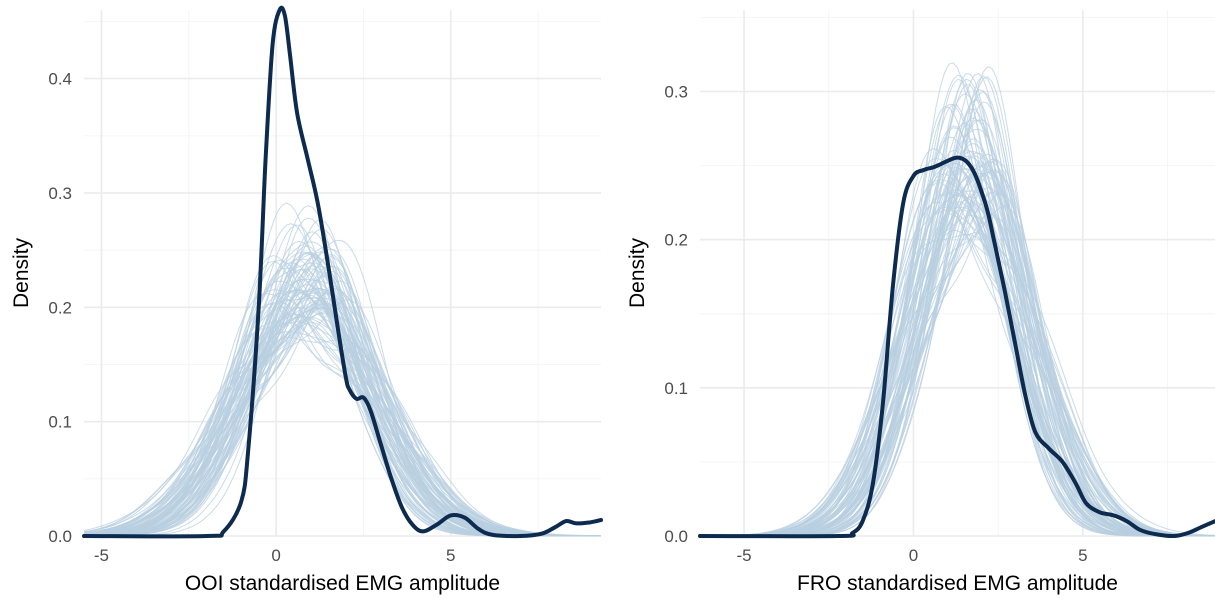 This screenshot has height=599, width=1215. What do you see at coordinates (676, 388) in the screenshot?
I see `fro-y-tick-label: 0.1` at bounding box center [676, 388].